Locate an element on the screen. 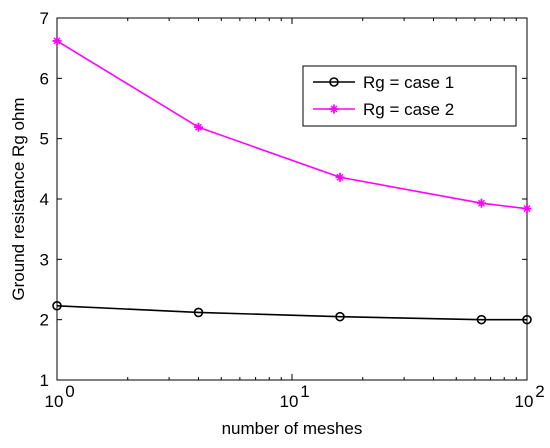 The image size is (550, 448). y-tick-label: 6 is located at coordinates (44, 78).